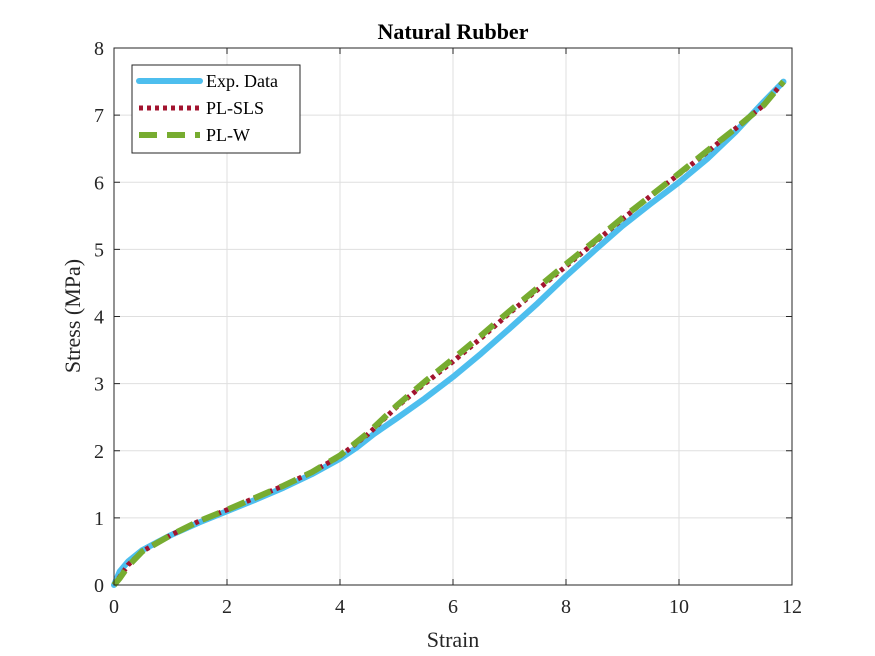 This screenshot has height=656, width=875. Describe the element at coordinates (453, 31) in the screenshot. I see `chart-title: Natural Rubber` at that location.